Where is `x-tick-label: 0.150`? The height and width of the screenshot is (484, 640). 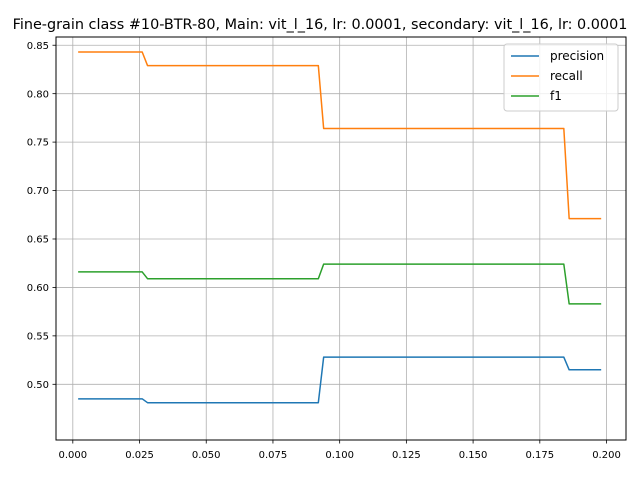
x-tick-label: 0.150 is located at coordinates (473, 455).